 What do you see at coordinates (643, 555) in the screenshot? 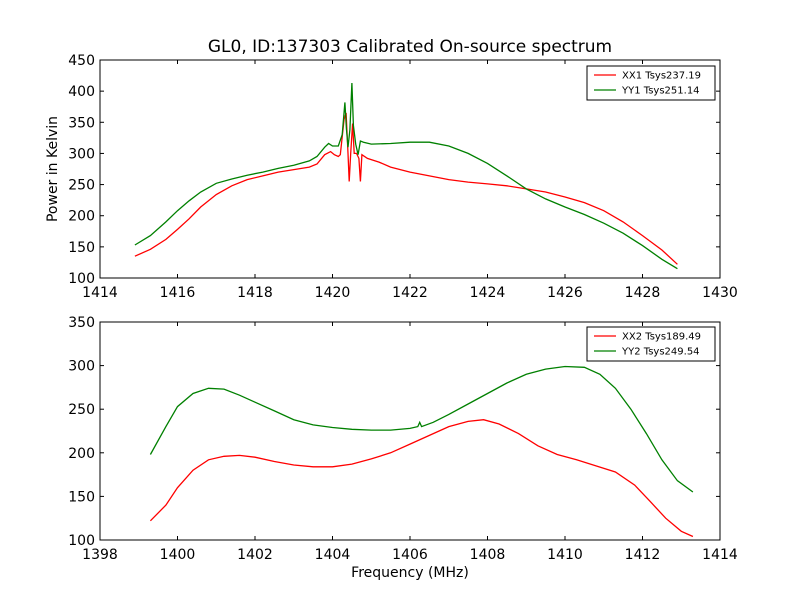
I see `x-tick-label: 1412` at bounding box center [643, 555].